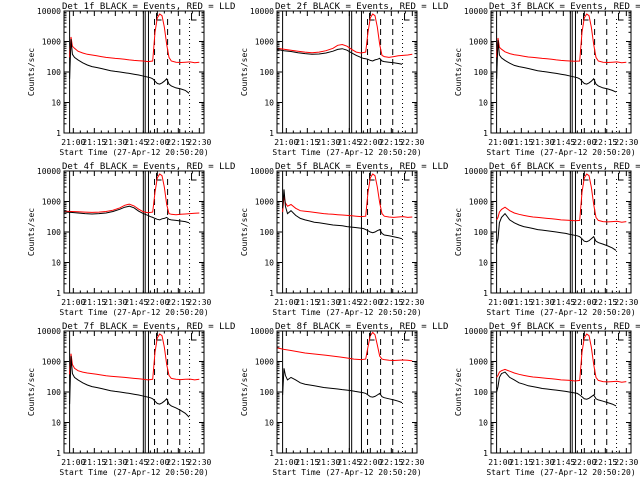 The width and height of the screenshot is (640, 480). What do you see at coordinates (148, 7) in the screenshot?
I see `chart-title: Det 1f BLACK = Events, RED = LLD` at bounding box center [148, 7].